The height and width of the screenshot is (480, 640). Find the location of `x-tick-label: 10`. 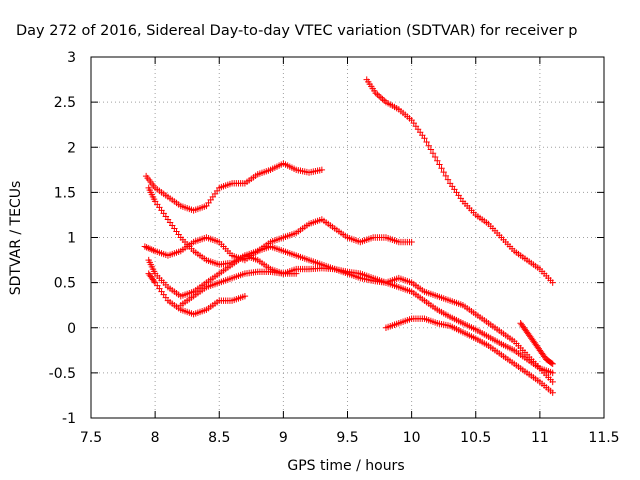

x-tick-label: 10 is located at coordinates (412, 438).